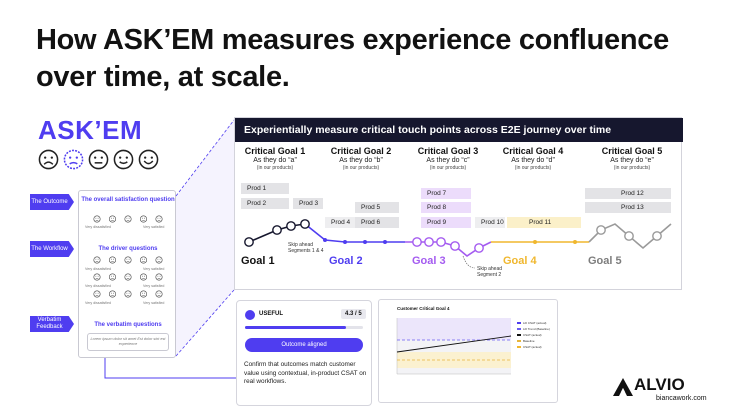 The width and height of the screenshot is (750, 413). Describe the element at coordinates (258, 261) in the screenshot. I see `goal-label-1: Goal 1` at that location.